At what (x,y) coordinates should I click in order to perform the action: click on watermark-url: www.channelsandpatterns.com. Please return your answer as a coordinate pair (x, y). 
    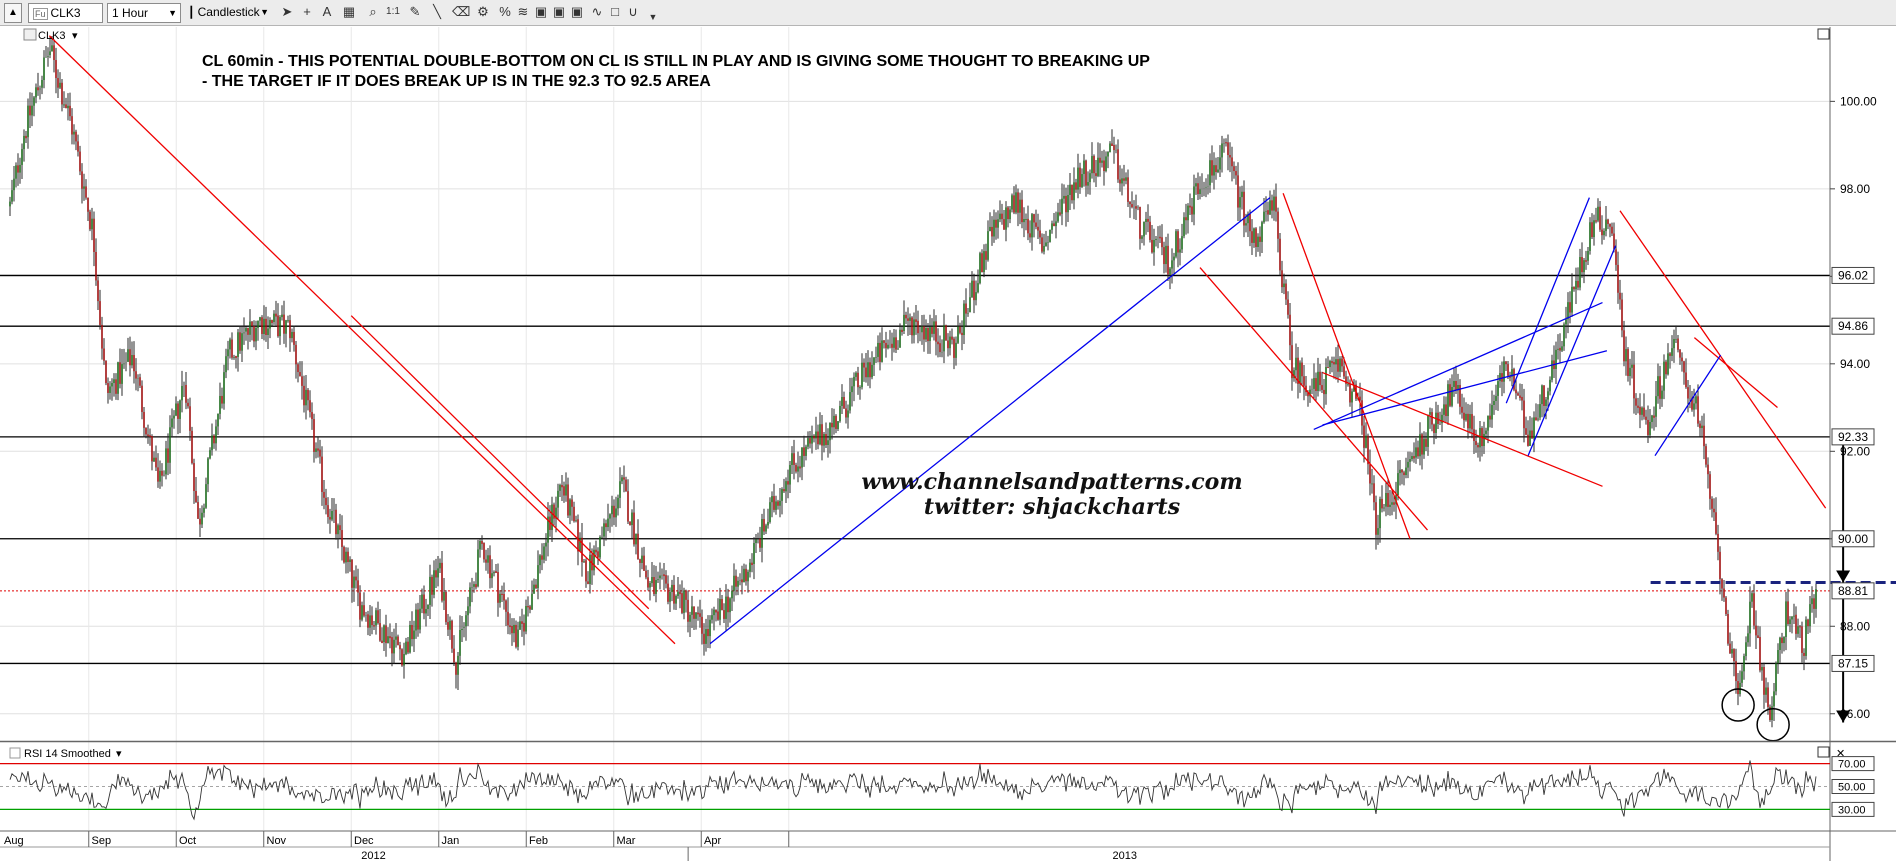
    Looking at the image, I should click on (1051, 482).